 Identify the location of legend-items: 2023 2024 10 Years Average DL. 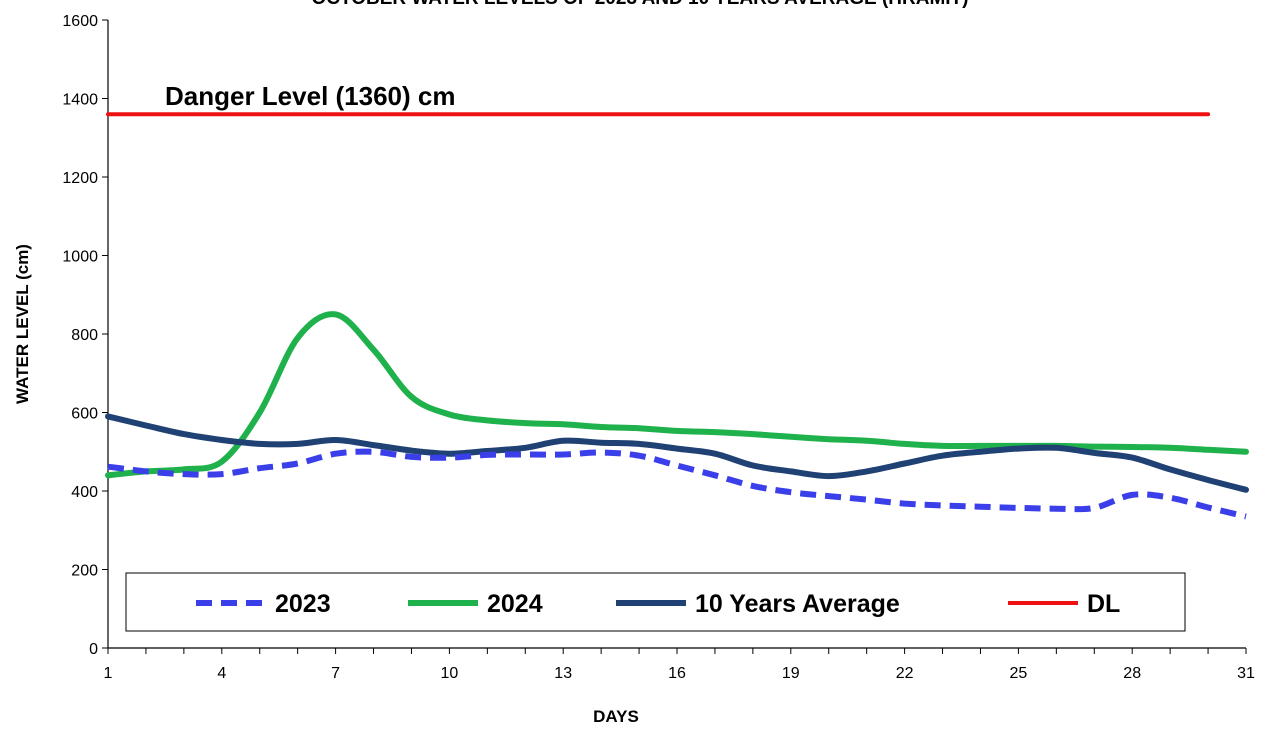
(658, 604).